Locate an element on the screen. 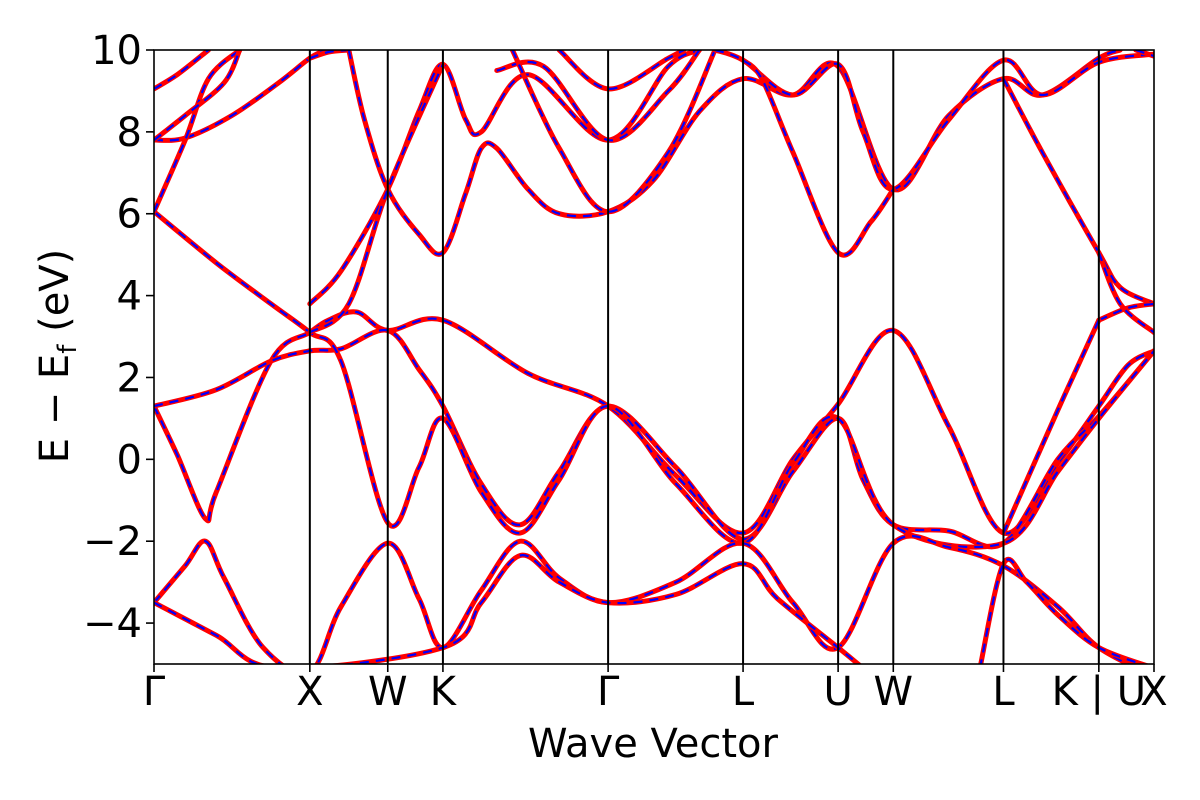  y-tick-label: 8 is located at coordinates (129, 133).